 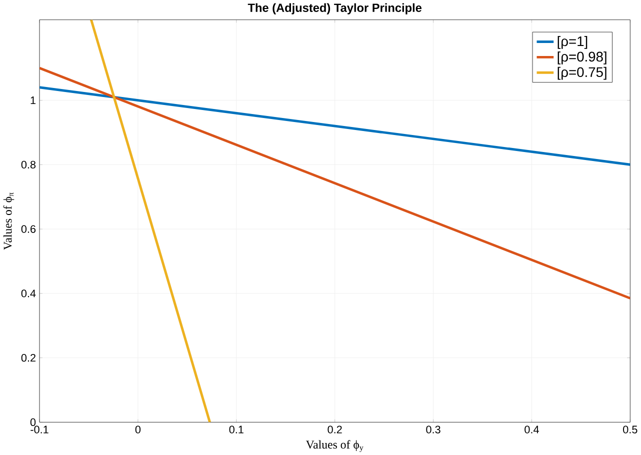 I want to click on x-axis-title: Values of ϕ$_{y}$, so click(x=335, y=446).